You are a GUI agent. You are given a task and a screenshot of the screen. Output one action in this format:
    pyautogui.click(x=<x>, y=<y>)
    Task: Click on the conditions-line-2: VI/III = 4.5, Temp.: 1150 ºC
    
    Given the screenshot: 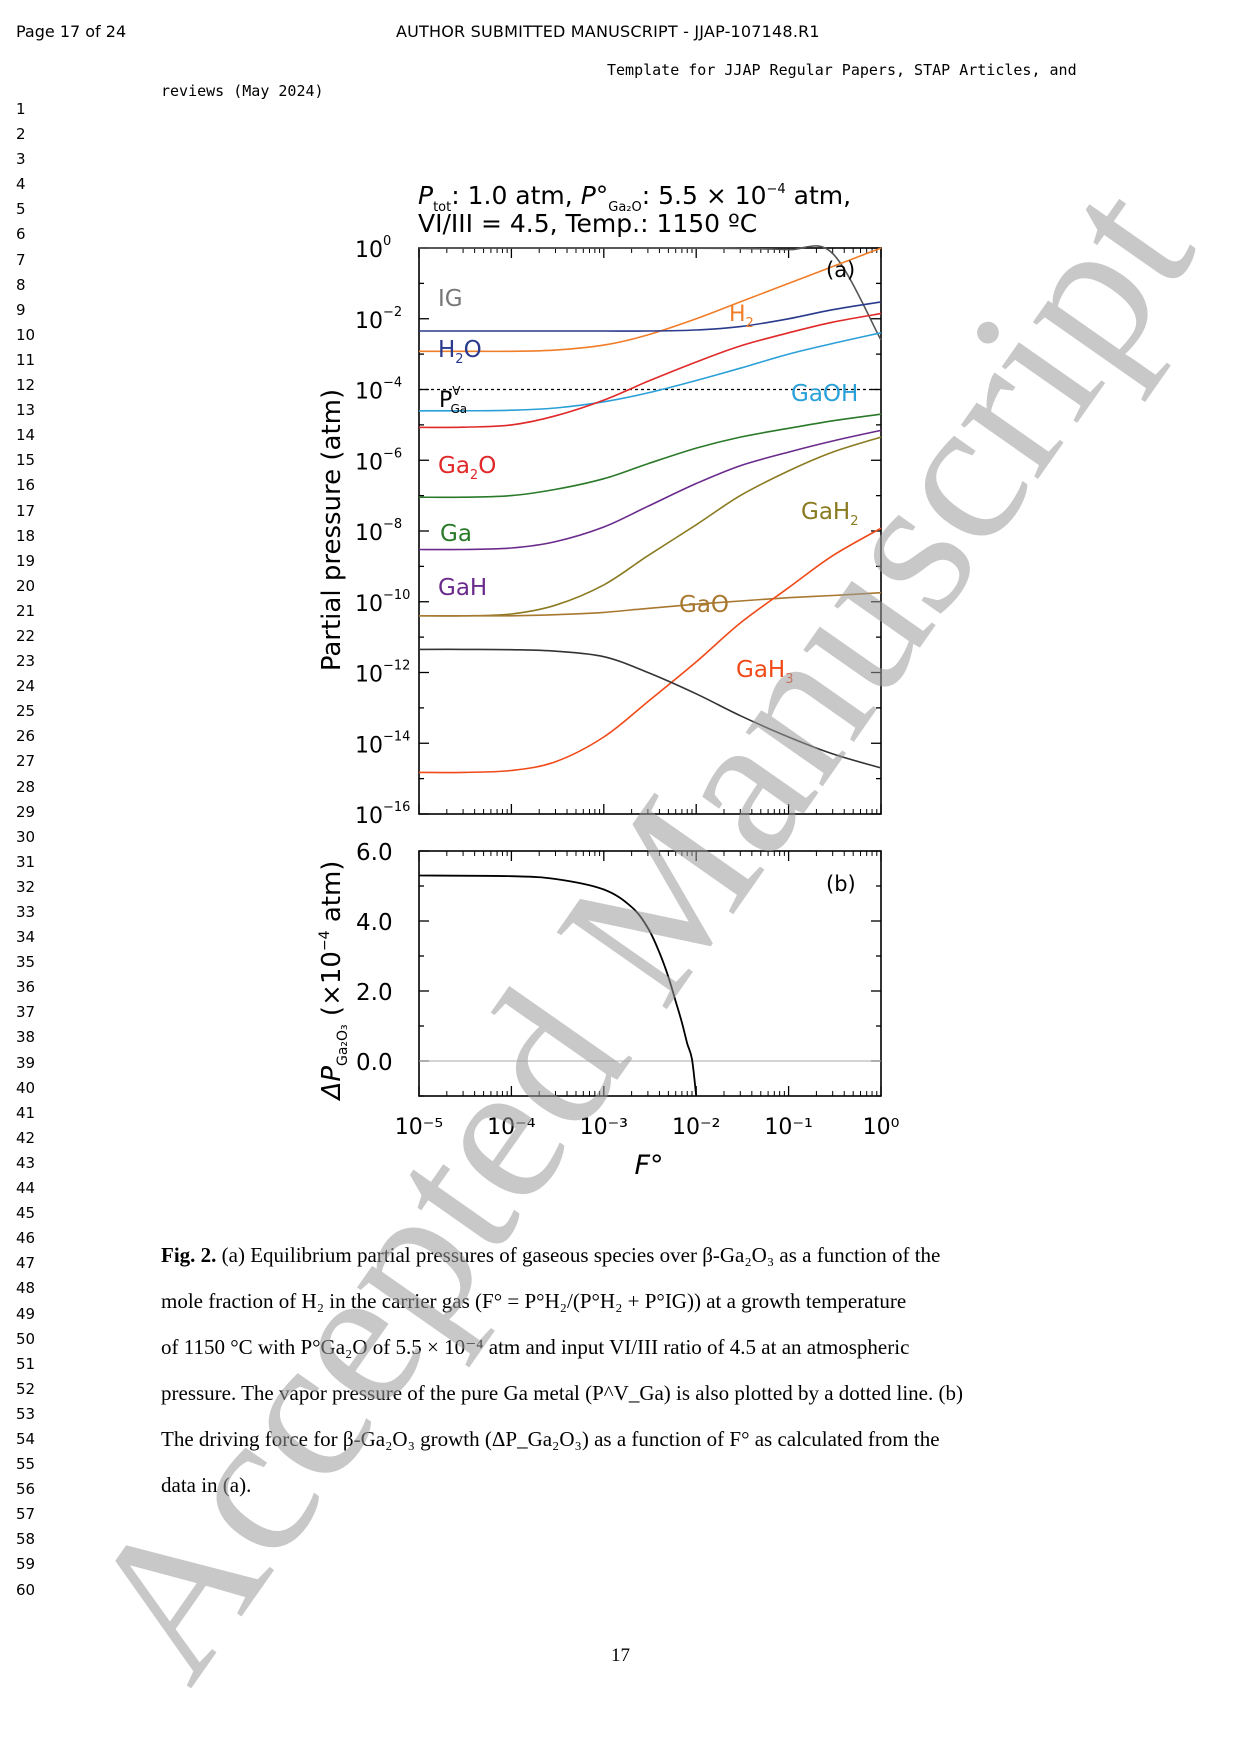 What is the action you would take?
    pyautogui.click(x=587, y=223)
    